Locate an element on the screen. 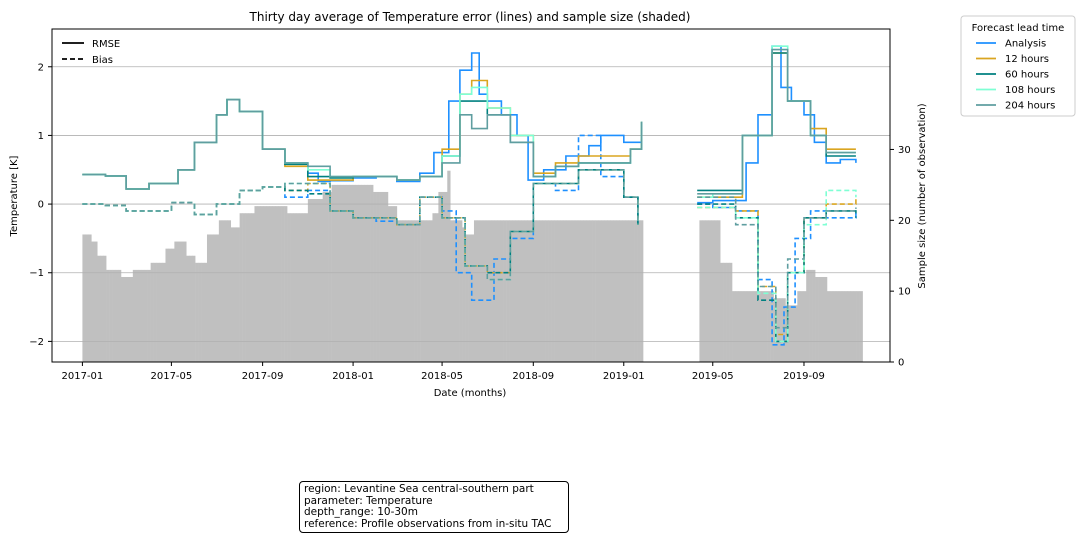 Image resolution: width=1083 pixels, height=540 pixels. legend-label: 108 hours is located at coordinates (1030, 90).